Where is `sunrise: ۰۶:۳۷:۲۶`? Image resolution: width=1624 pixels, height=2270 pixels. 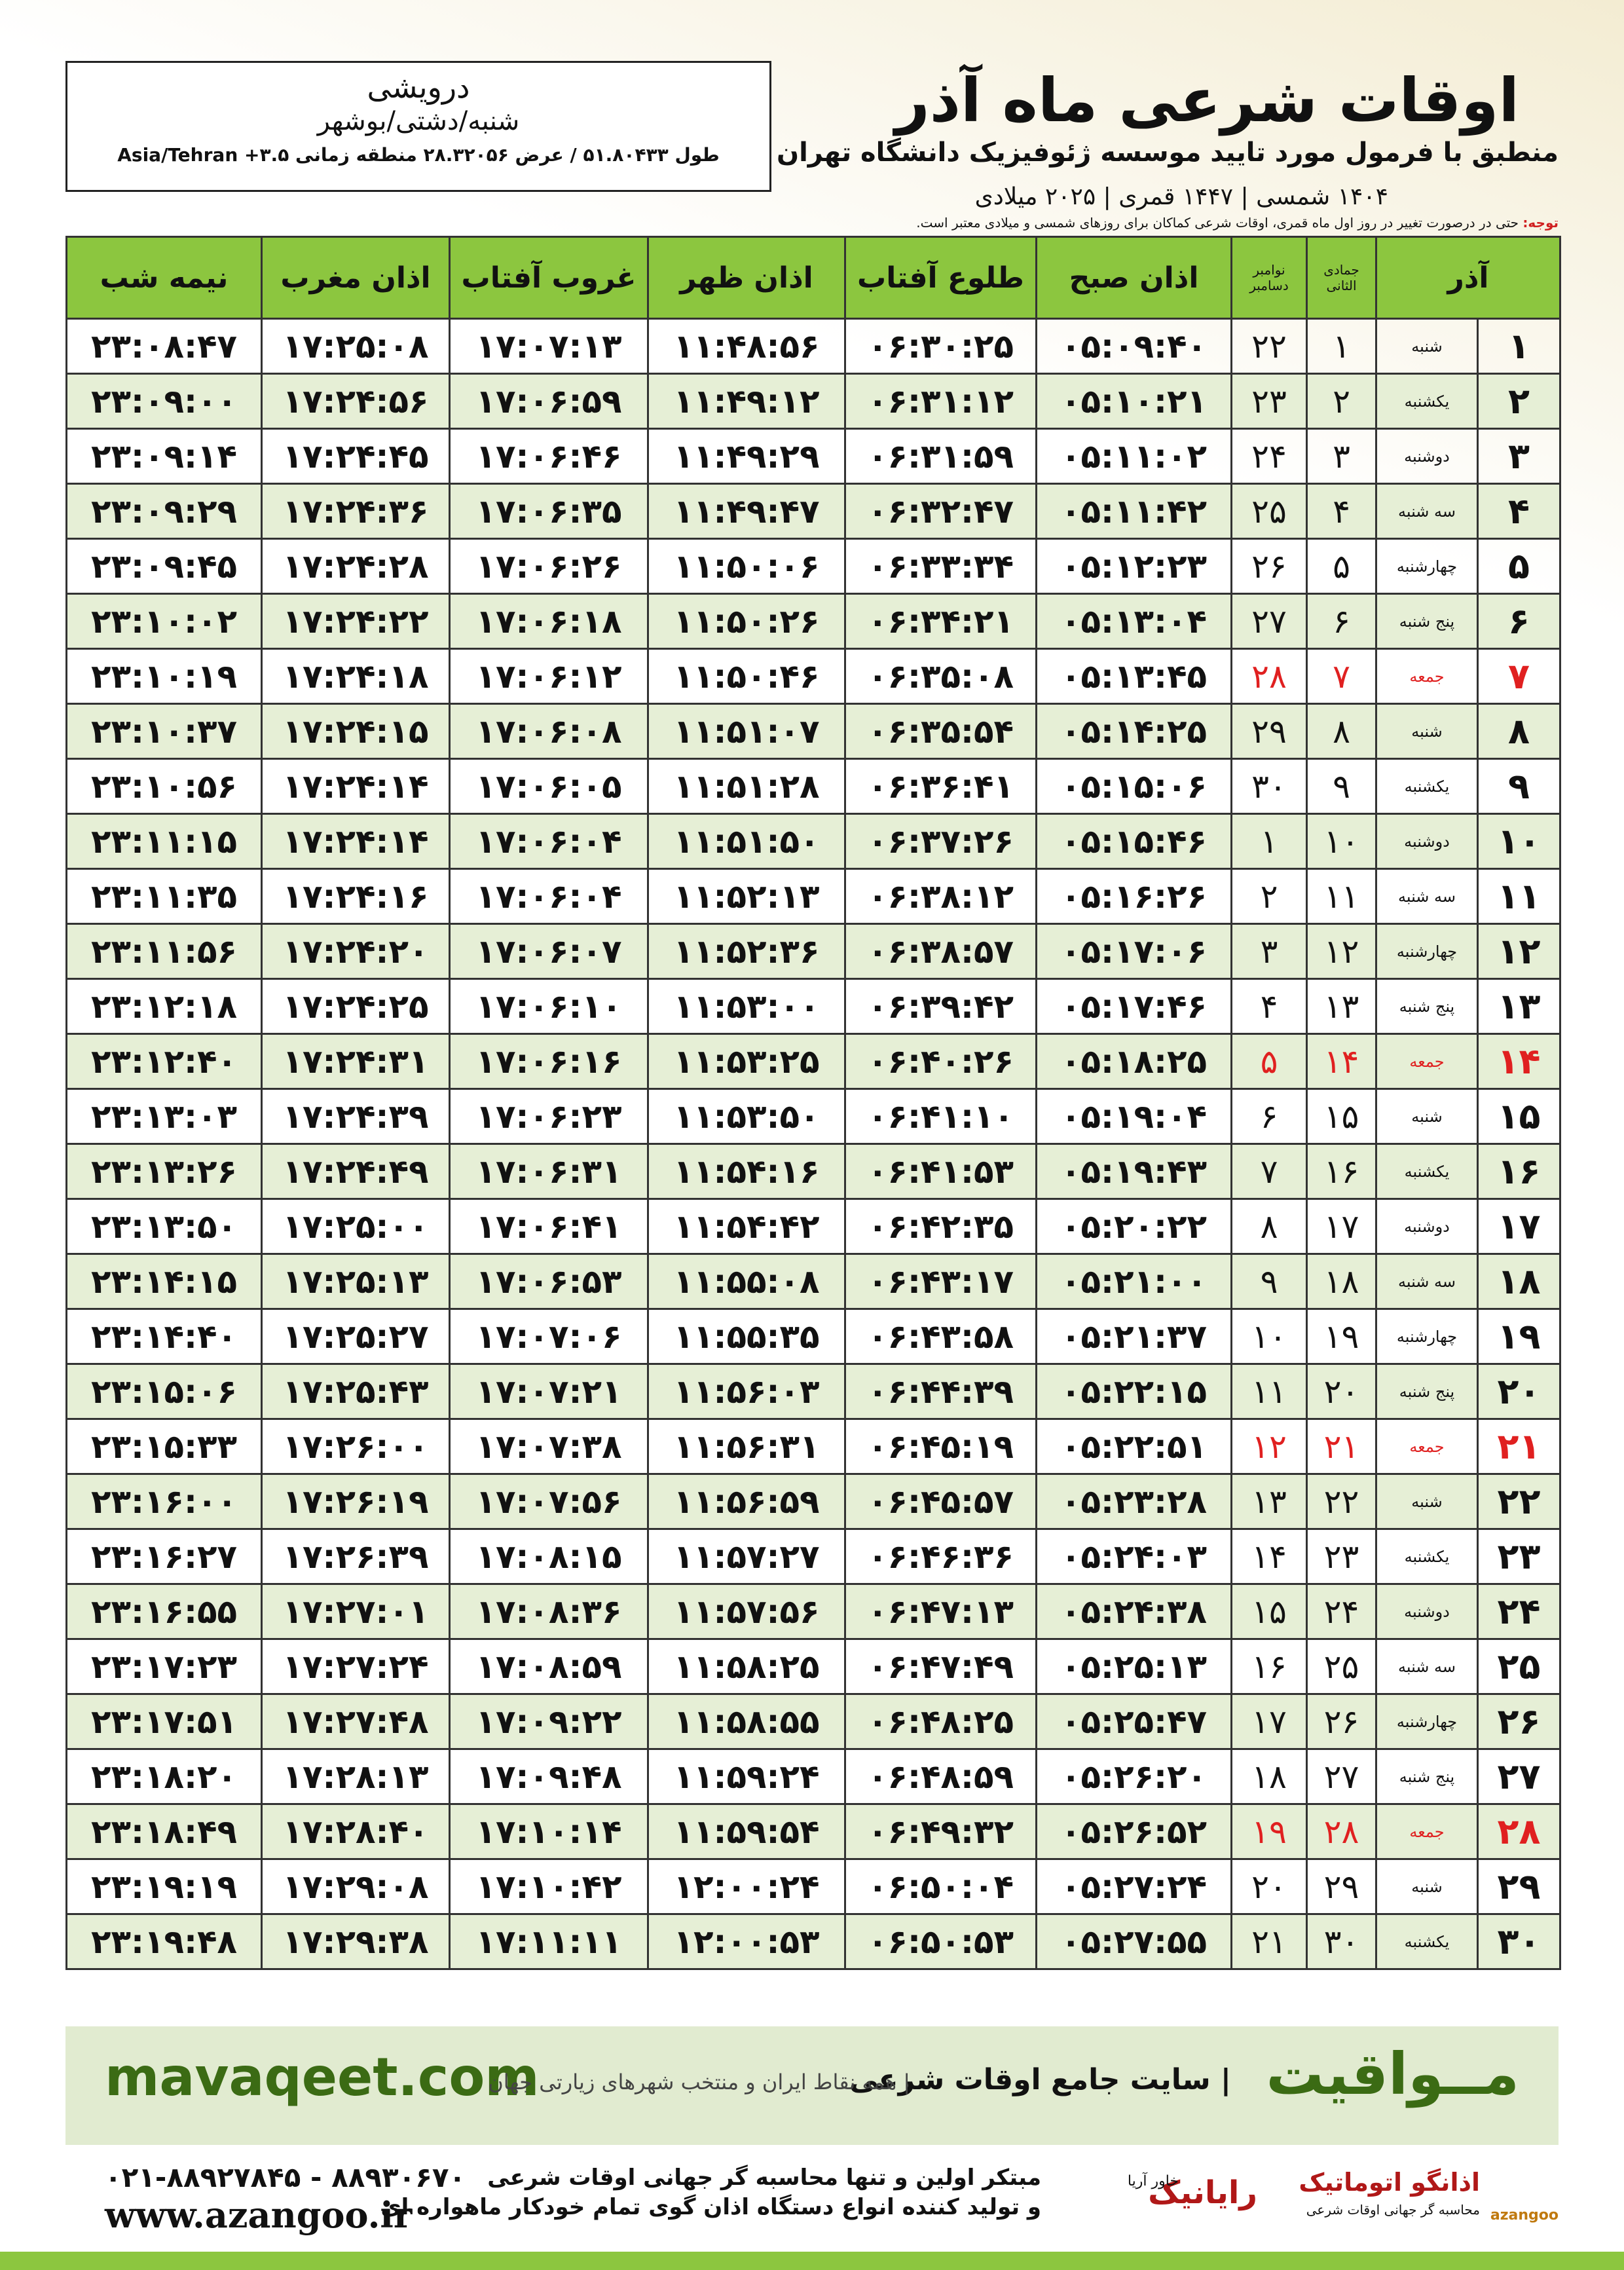 sunrise: ۰۶:۳۷:۲۶ is located at coordinates (940, 841).